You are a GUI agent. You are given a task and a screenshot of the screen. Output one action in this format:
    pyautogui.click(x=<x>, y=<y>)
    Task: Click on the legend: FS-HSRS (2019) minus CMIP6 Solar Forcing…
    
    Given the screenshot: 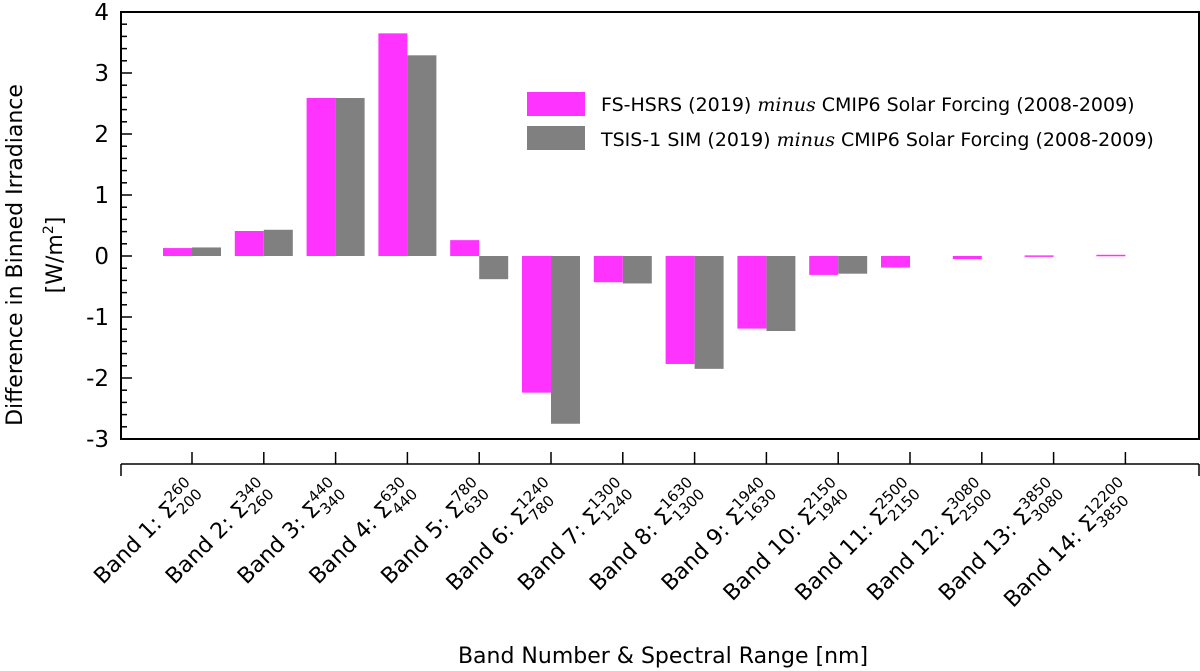 What is the action you would take?
    pyautogui.click(x=840, y=121)
    